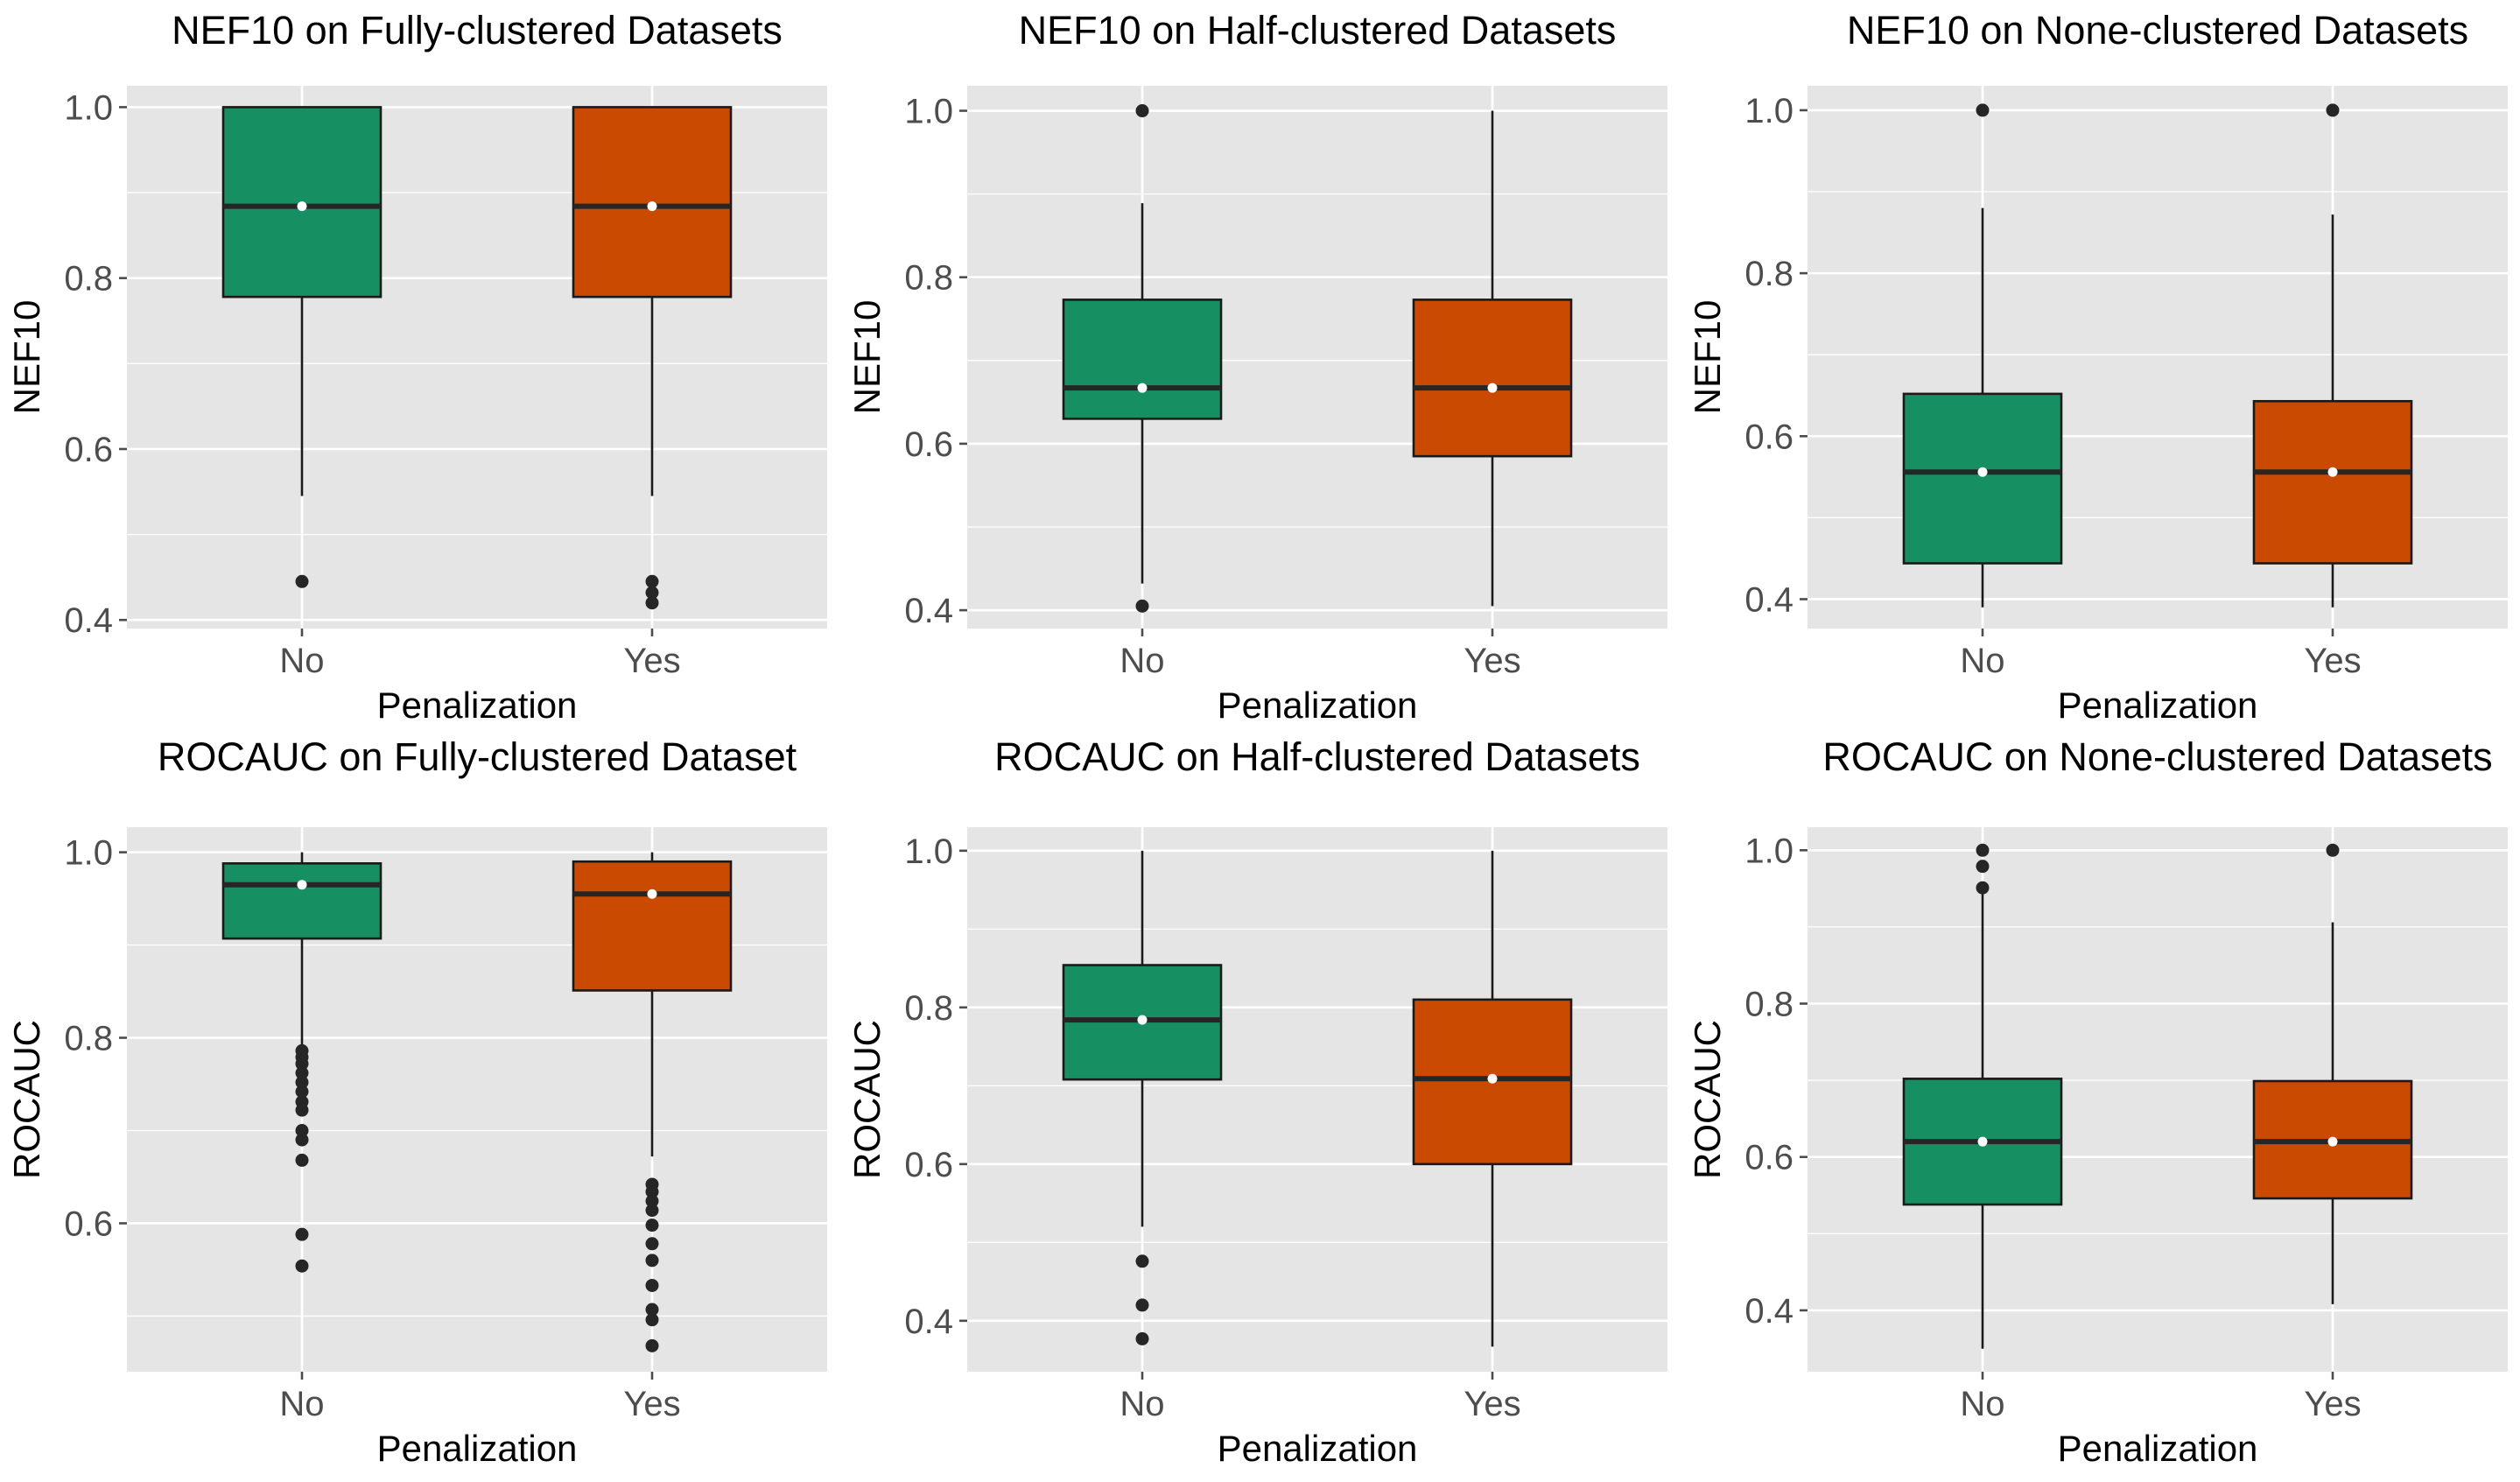 The width and height of the screenshot is (2520, 1482). I want to click on chart-title: ROCAUC on None-clustered Datasets, so click(2157, 757).